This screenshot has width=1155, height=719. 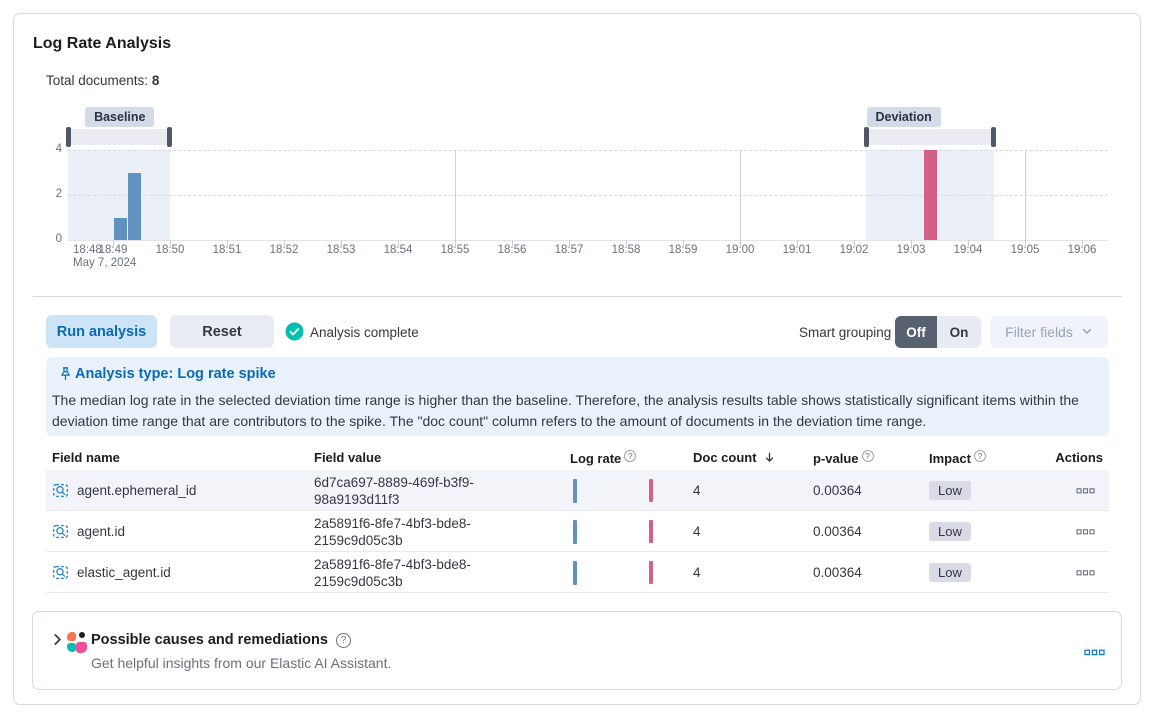 I want to click on y-axis-label: 2, so click(x=58, y=194).